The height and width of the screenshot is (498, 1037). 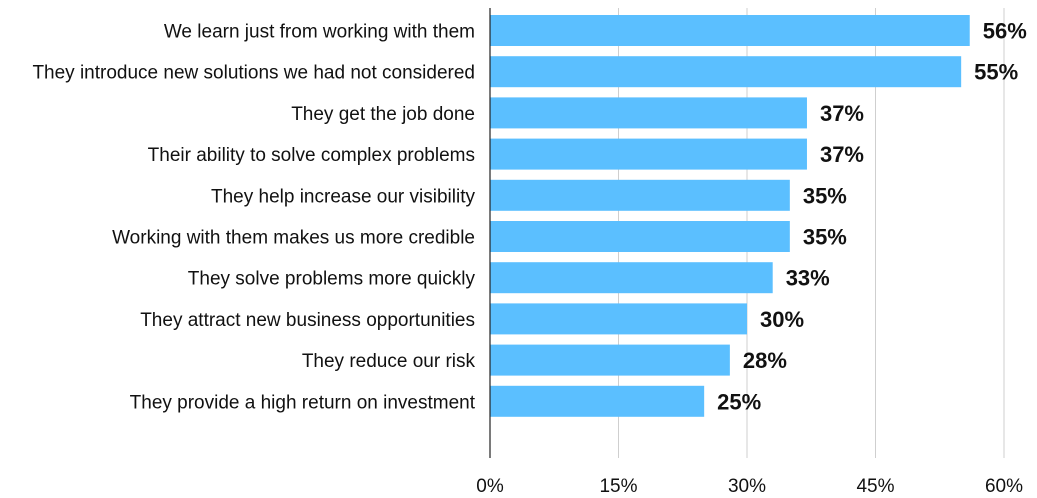 I want to click on category-label: They reduce our risk, so click(x=389, y=361).